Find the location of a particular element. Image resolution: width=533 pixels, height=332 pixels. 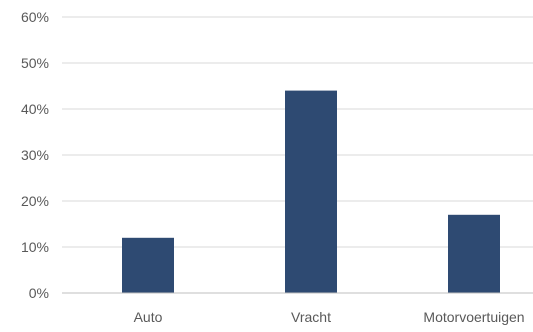

bar-motorvoertuigen is located at coordinates (474, 253).